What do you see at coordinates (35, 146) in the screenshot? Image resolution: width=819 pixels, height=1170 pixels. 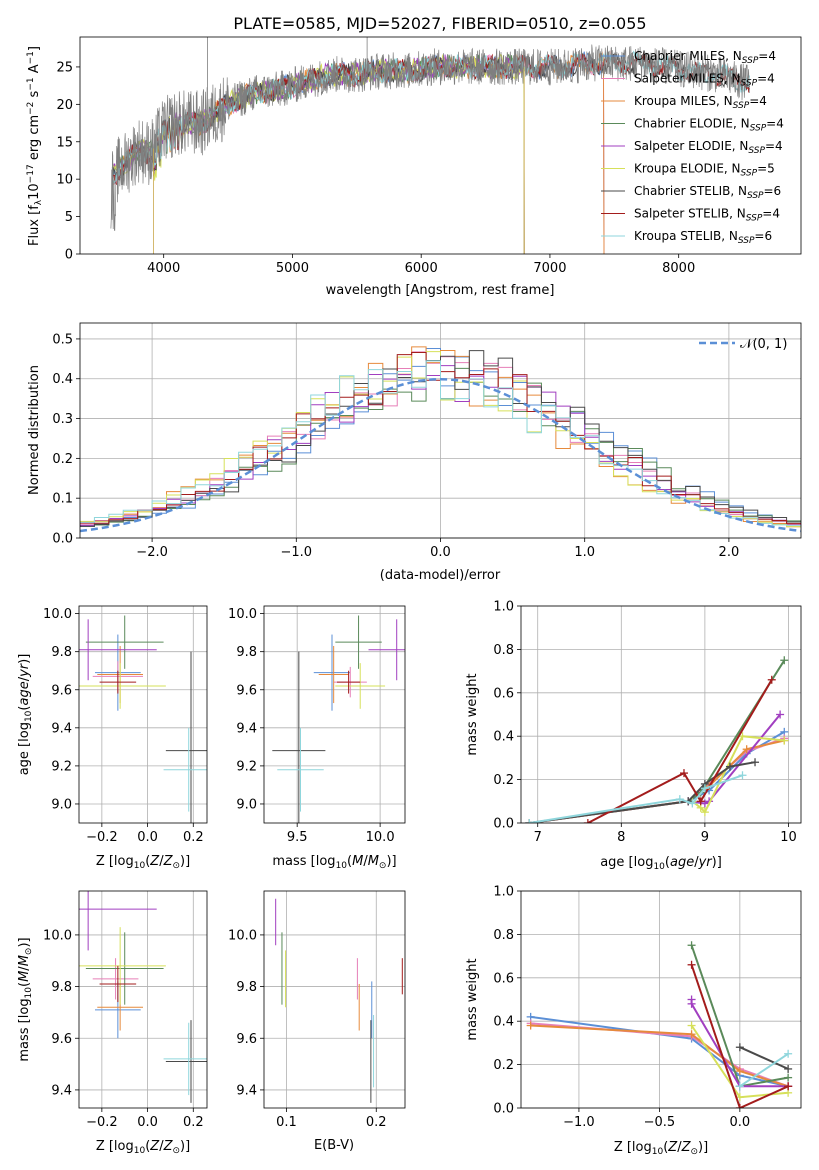 I see `y-axis-label: Flux [fλ10−17 erg cm−2 s−1 A−1]` at bounding box center [35, 146].